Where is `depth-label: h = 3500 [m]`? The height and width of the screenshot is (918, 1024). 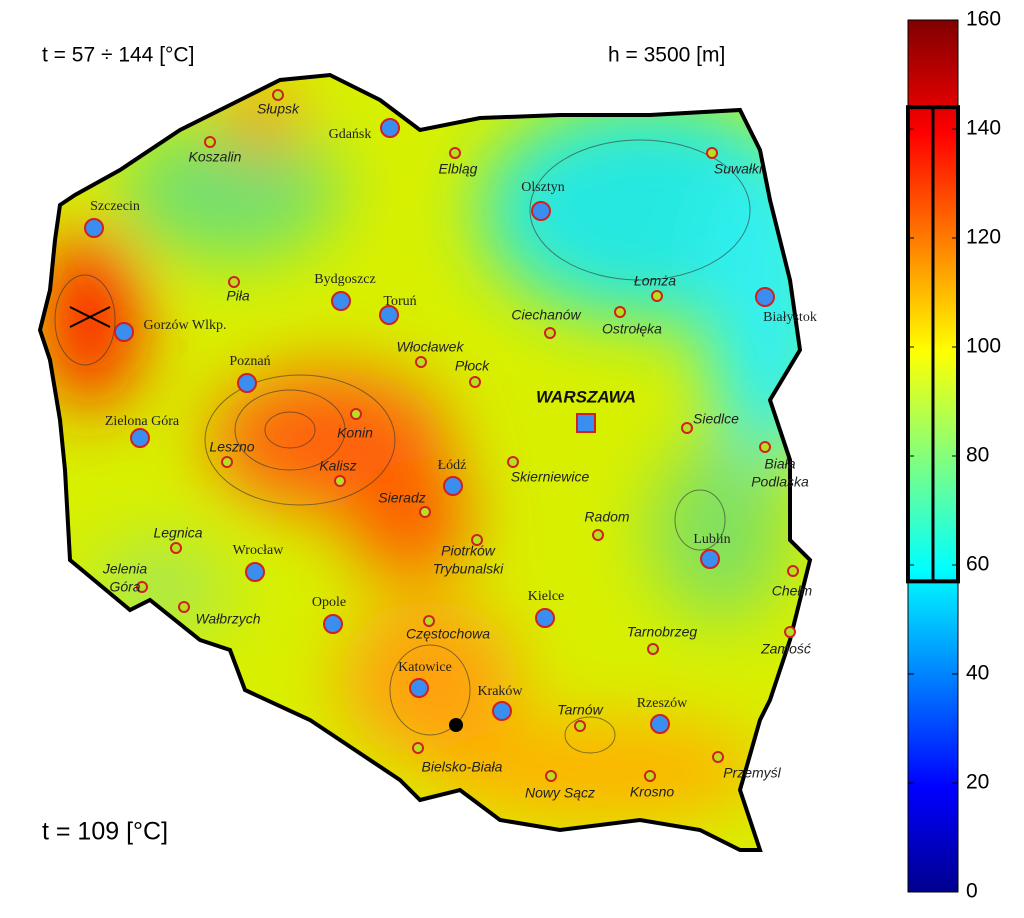
depth-label: h = 3500 [m] is located at coordinates (666, 55).